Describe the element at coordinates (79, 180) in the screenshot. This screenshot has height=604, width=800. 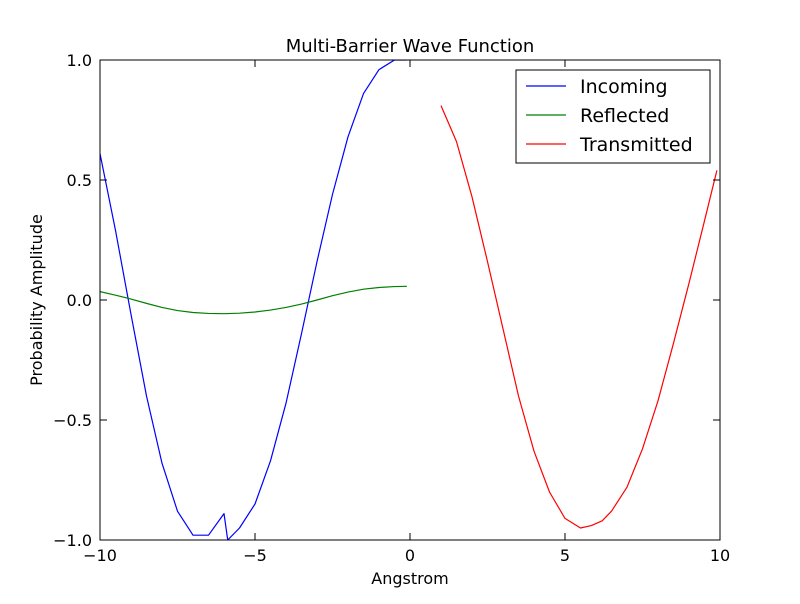
I see `y-tick-label: 0.5` at that location.